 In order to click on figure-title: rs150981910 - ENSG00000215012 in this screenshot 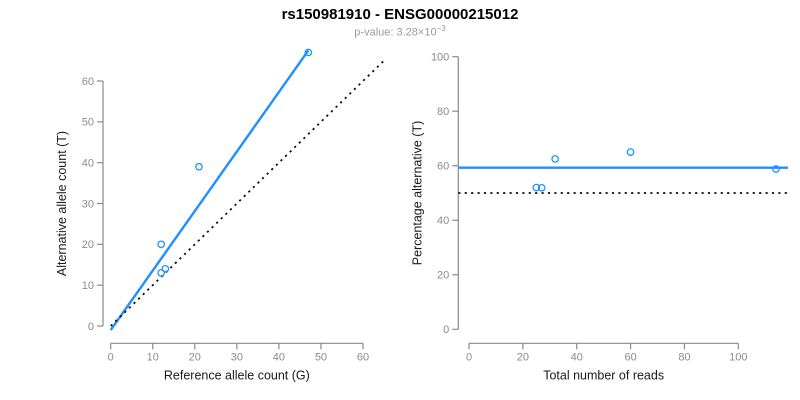, I will do `click(400, 14)`.